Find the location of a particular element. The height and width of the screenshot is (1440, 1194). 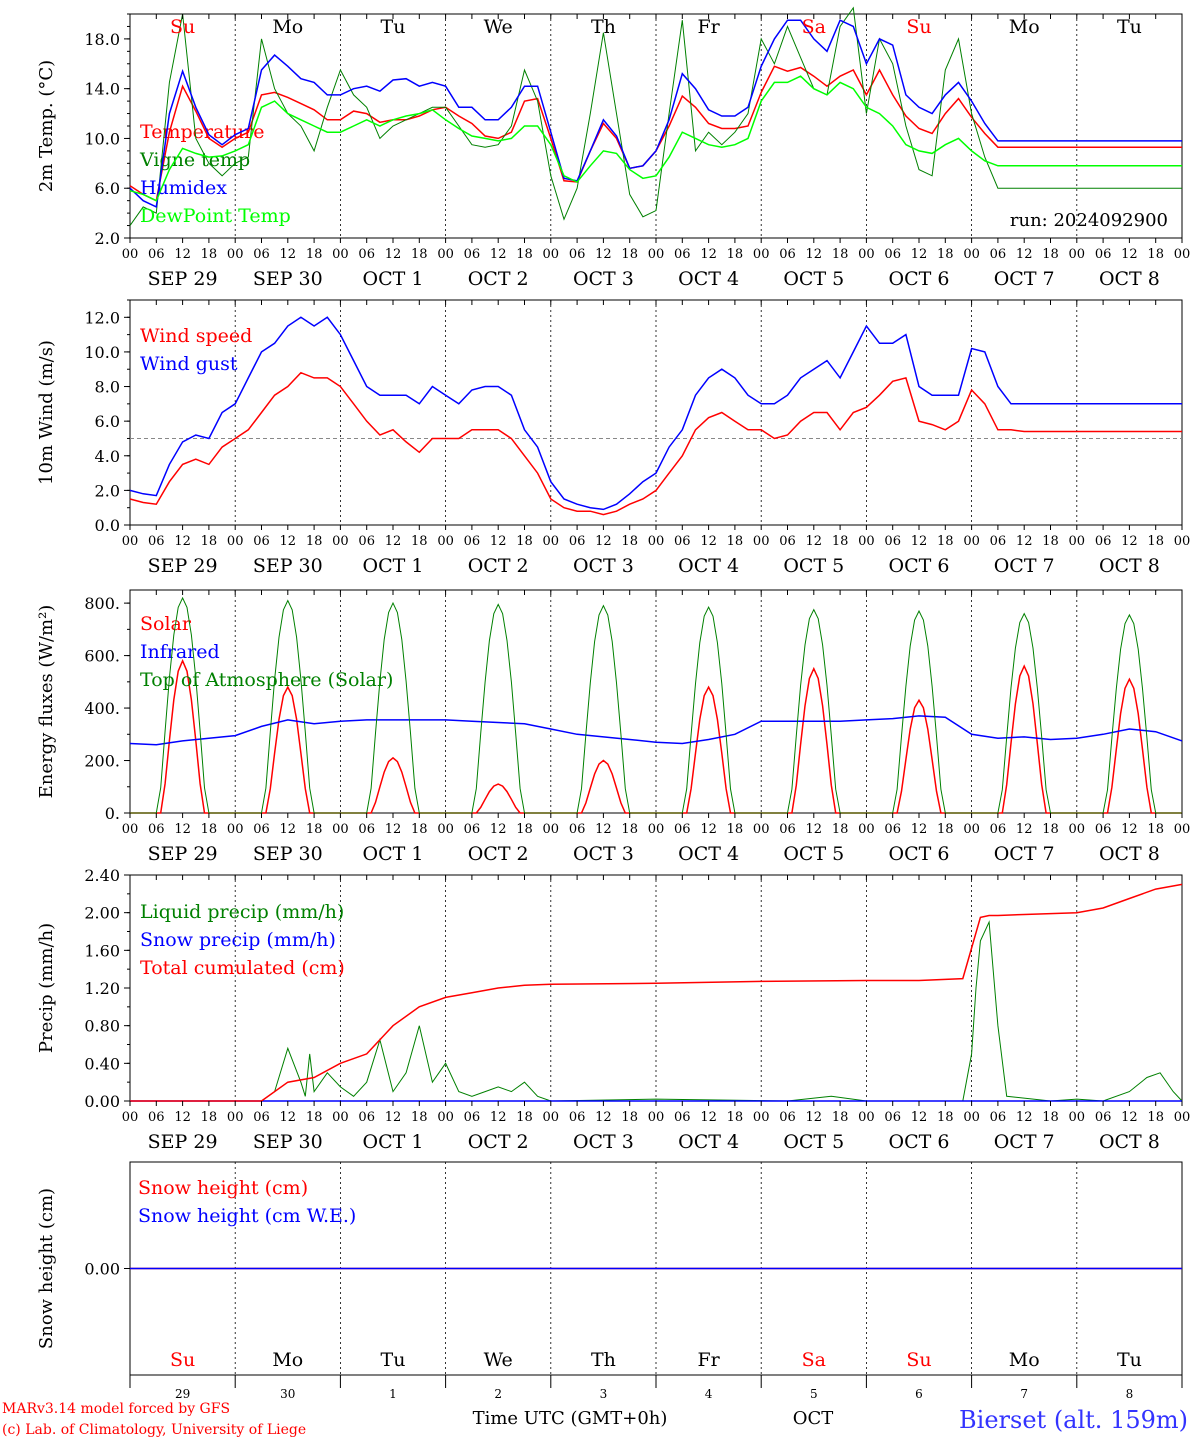

weekday-top-label: Th is located at coordinates (603, 27).